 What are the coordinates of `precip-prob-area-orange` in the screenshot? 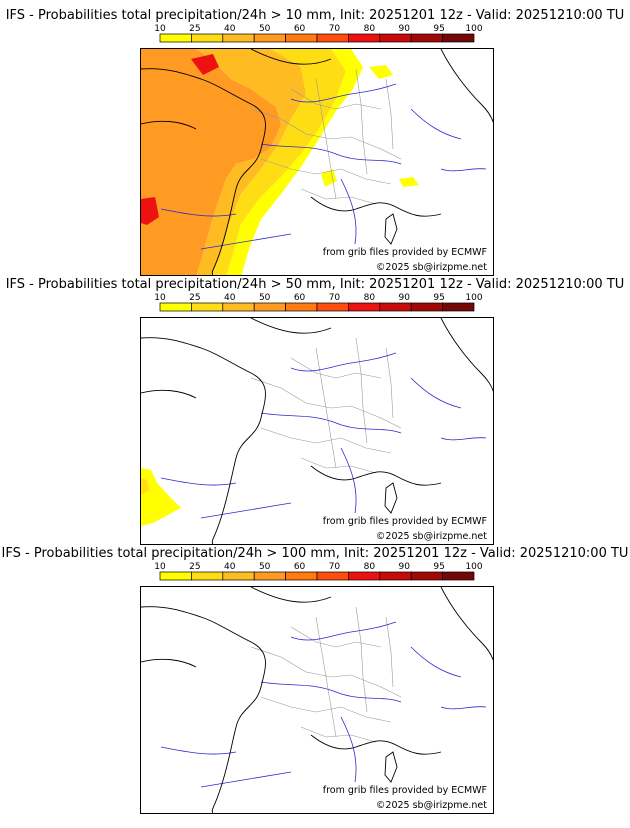 It's located at (211, 162).